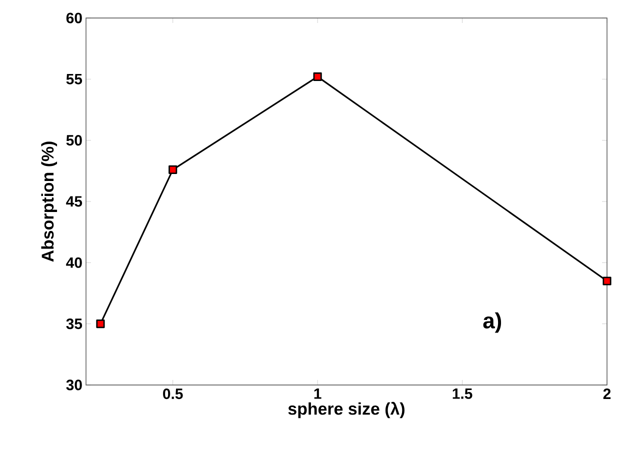  Describe the element at coordinates (74, 140) in the screenshot. I see `y-tick-label: 50` at that location.